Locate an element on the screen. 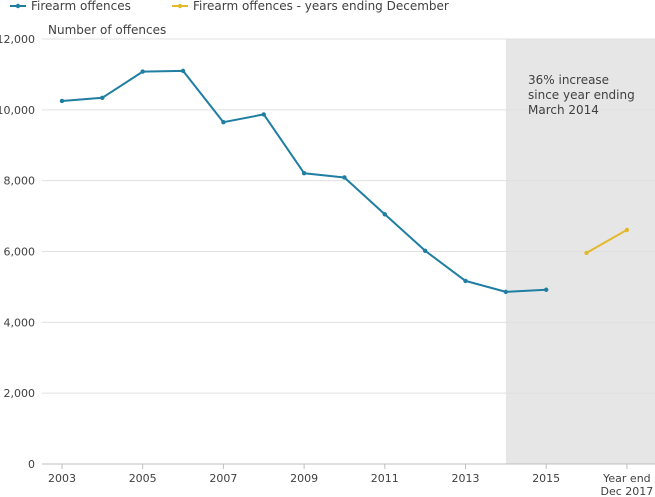  y-tick-label: 8,000 is located at coordinates (20, 181).